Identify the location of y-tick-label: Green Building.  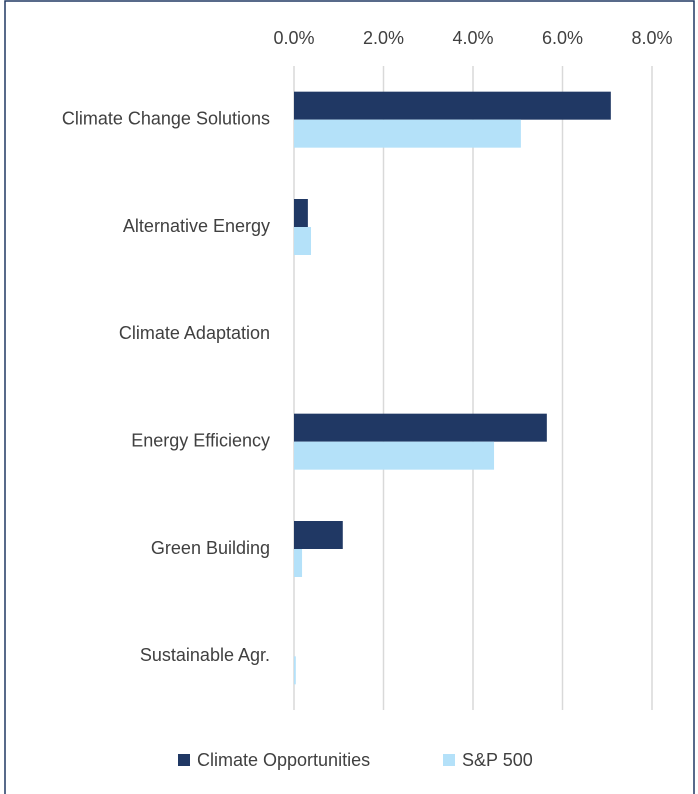
(210, 548).